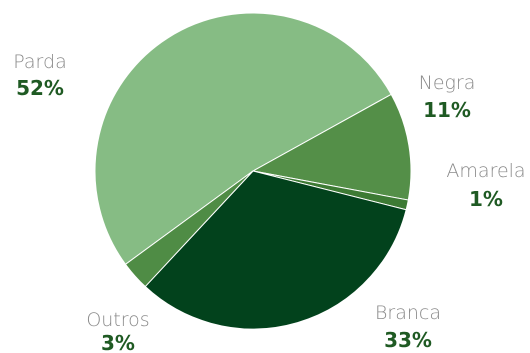 This screenshot has width=530, height=353. What do you see at coordinates (408, 313) in the screenshot?
I see `slice-label-name: Branca` at bounding box center [408, 313].